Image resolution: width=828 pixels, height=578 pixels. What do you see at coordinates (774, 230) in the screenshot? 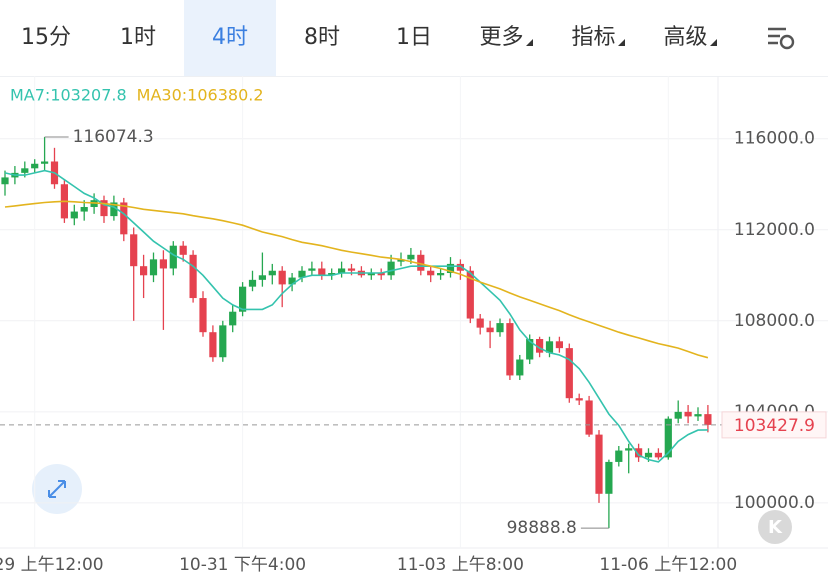
I see `y-tick-label: 112000.0` at bounding box center [774, 230].